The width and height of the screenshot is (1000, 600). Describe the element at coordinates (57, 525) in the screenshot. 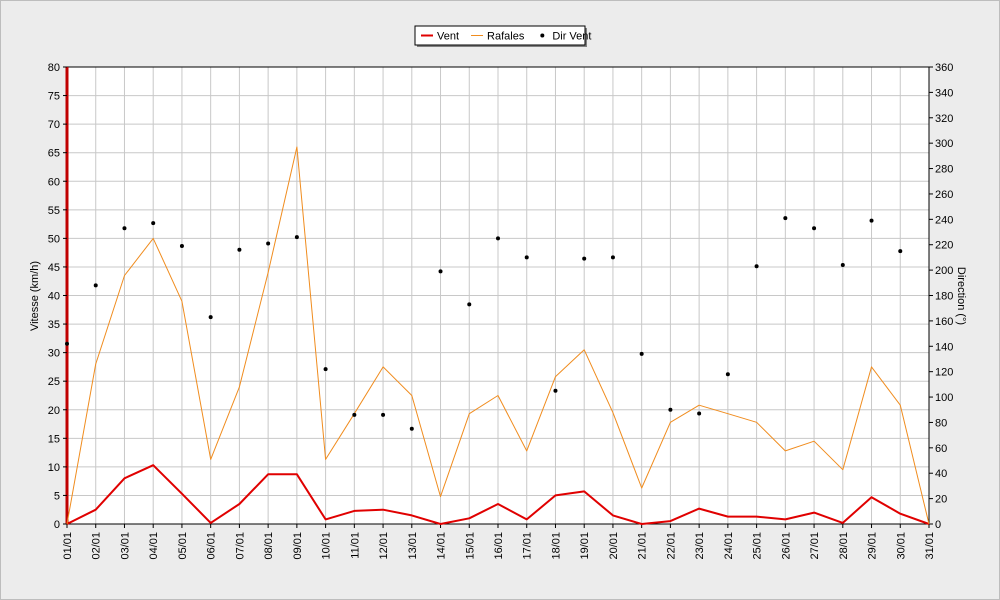

I see `y-tick-label-left: 0` at that location.